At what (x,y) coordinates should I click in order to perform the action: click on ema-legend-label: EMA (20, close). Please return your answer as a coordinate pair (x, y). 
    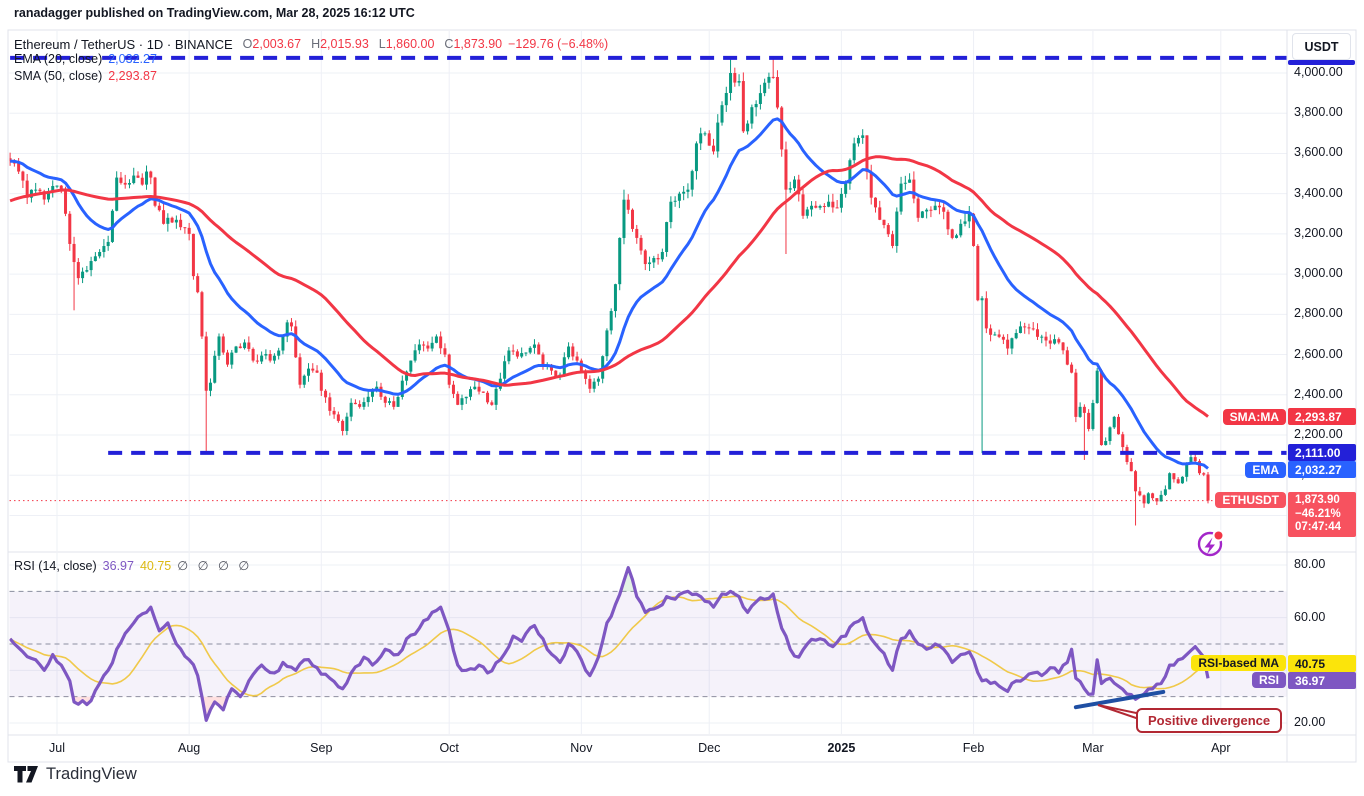
    Looking at the image, I should click on (58, 59).